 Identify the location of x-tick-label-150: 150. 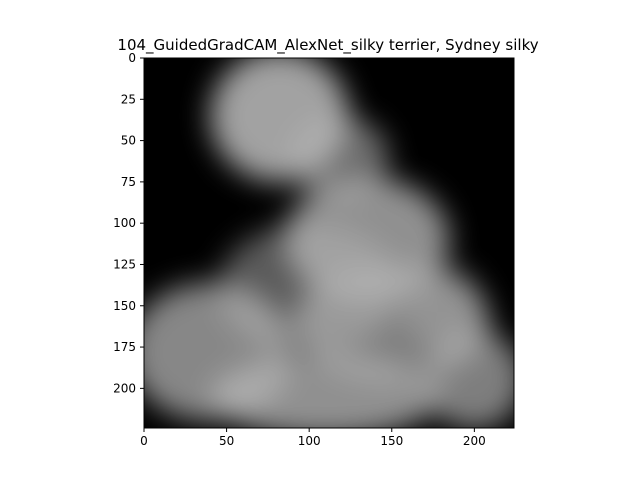
(391, 441).